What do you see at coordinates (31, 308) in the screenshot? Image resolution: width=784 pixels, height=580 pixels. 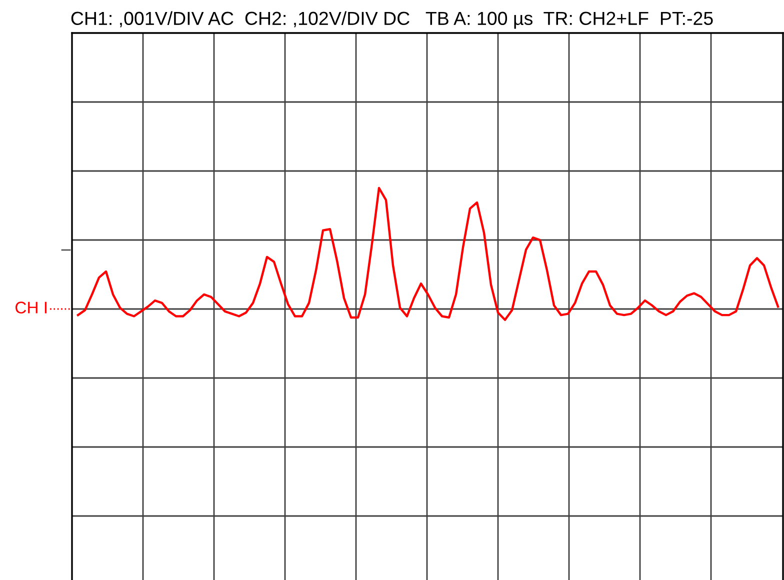 I see `text: CH I` at bounding box center [31, 308].